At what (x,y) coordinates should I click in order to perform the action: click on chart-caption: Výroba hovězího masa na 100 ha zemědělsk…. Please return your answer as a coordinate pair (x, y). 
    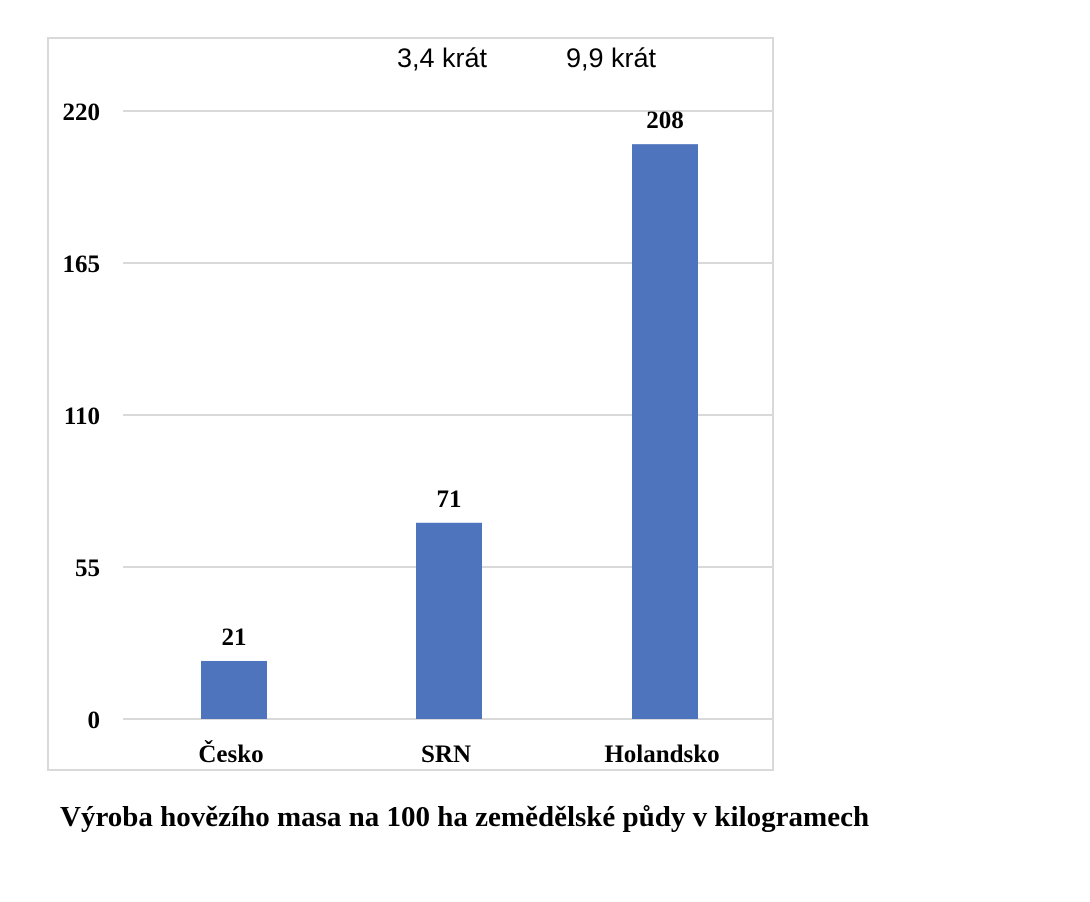
    Looking at the image, I should click on (464, 817).